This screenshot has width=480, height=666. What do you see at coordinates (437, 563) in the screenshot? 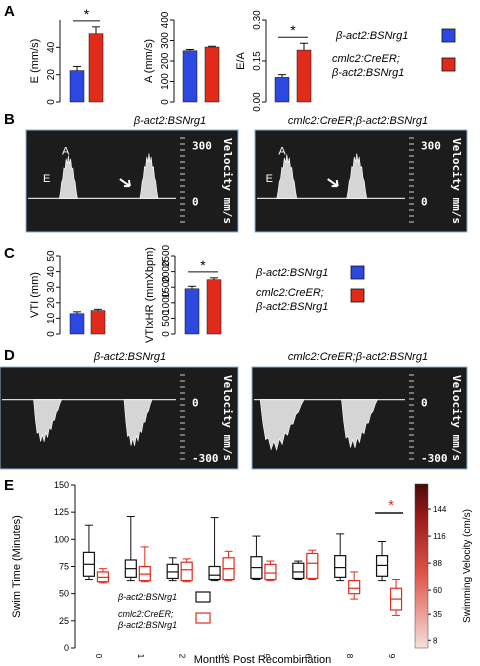
I see `colorbar-tick-label: 88` at bounding box center [437, 563].